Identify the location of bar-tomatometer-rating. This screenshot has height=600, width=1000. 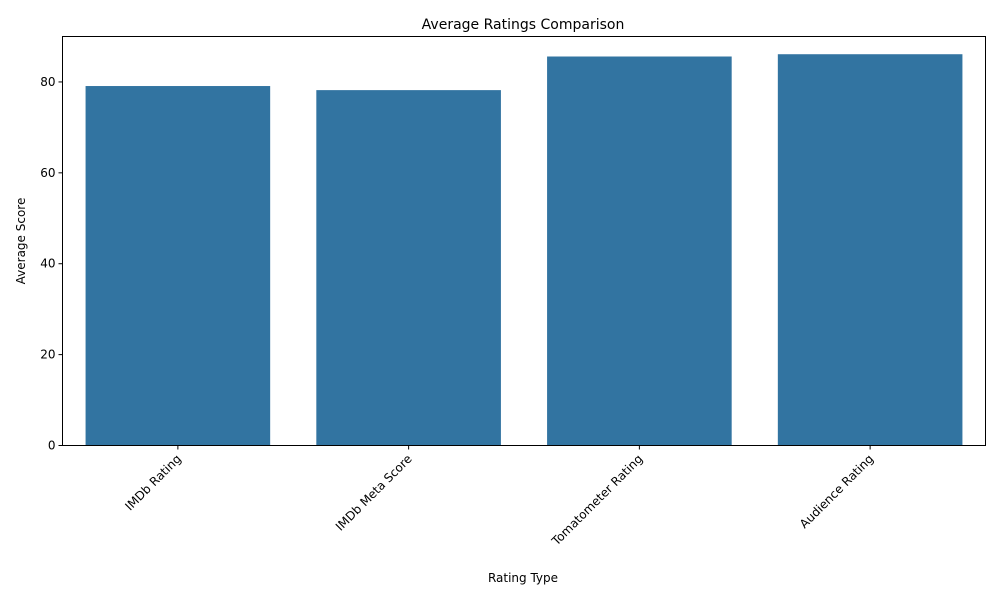
(639, 251).